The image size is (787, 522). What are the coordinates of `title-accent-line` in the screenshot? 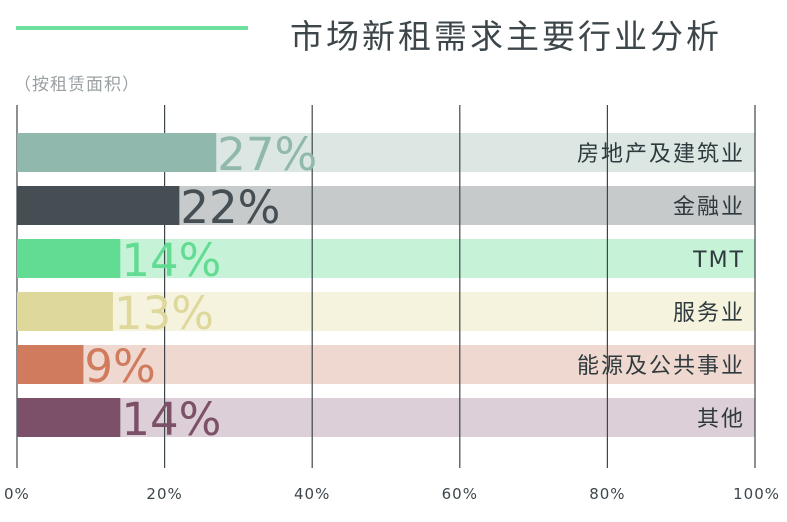 It's located at (132, 28).